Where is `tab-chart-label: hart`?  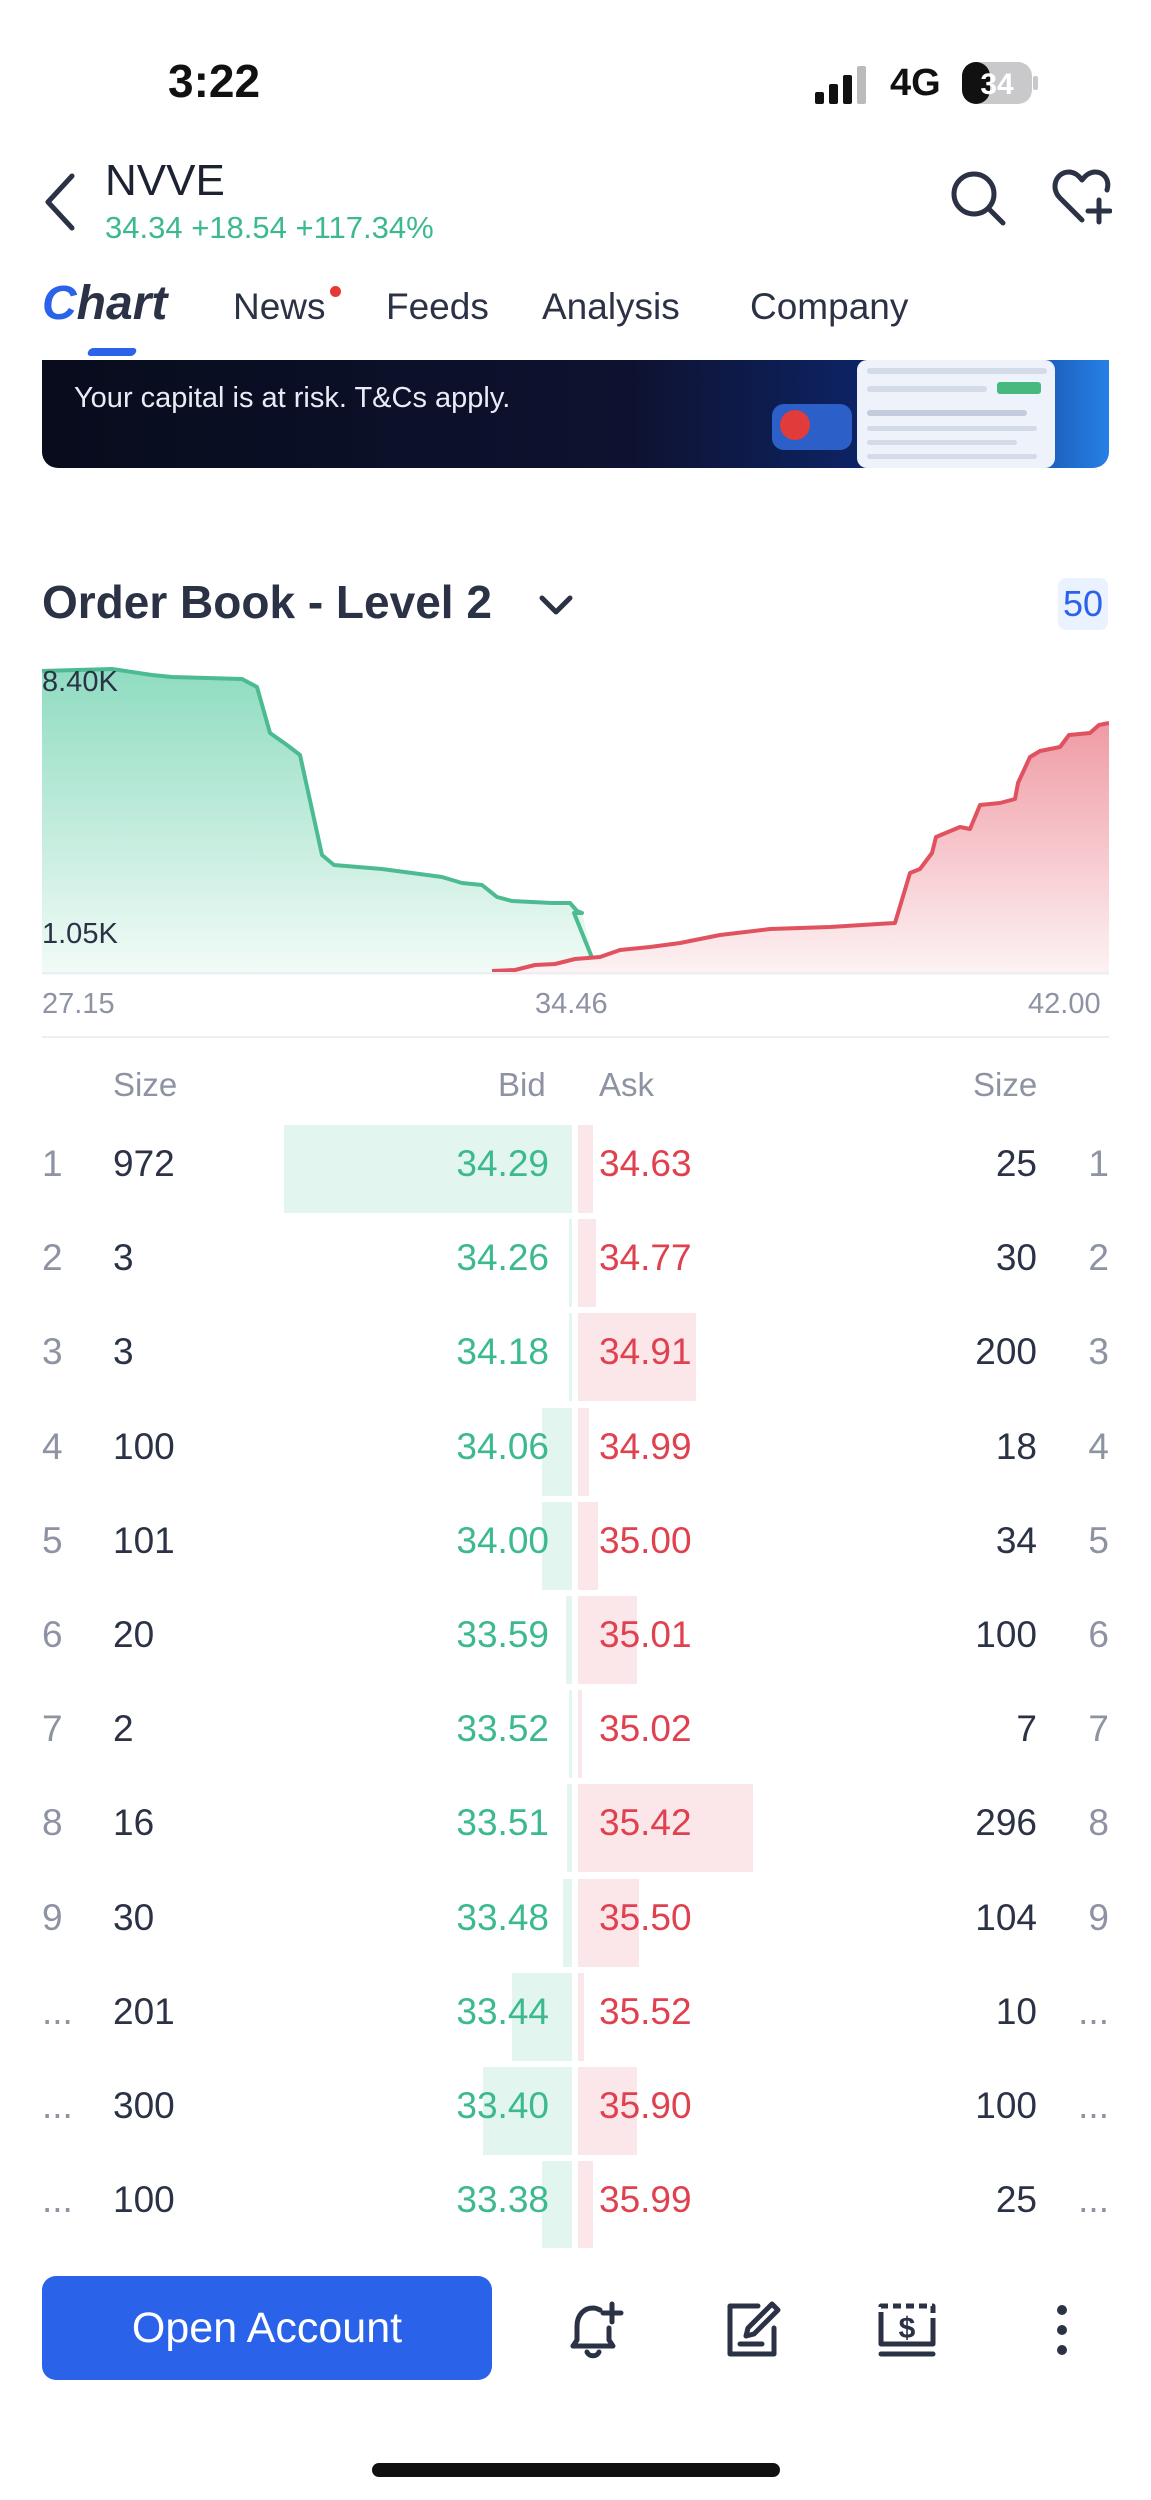
tab-chart-label: hart is located at coordinates (122, 303).